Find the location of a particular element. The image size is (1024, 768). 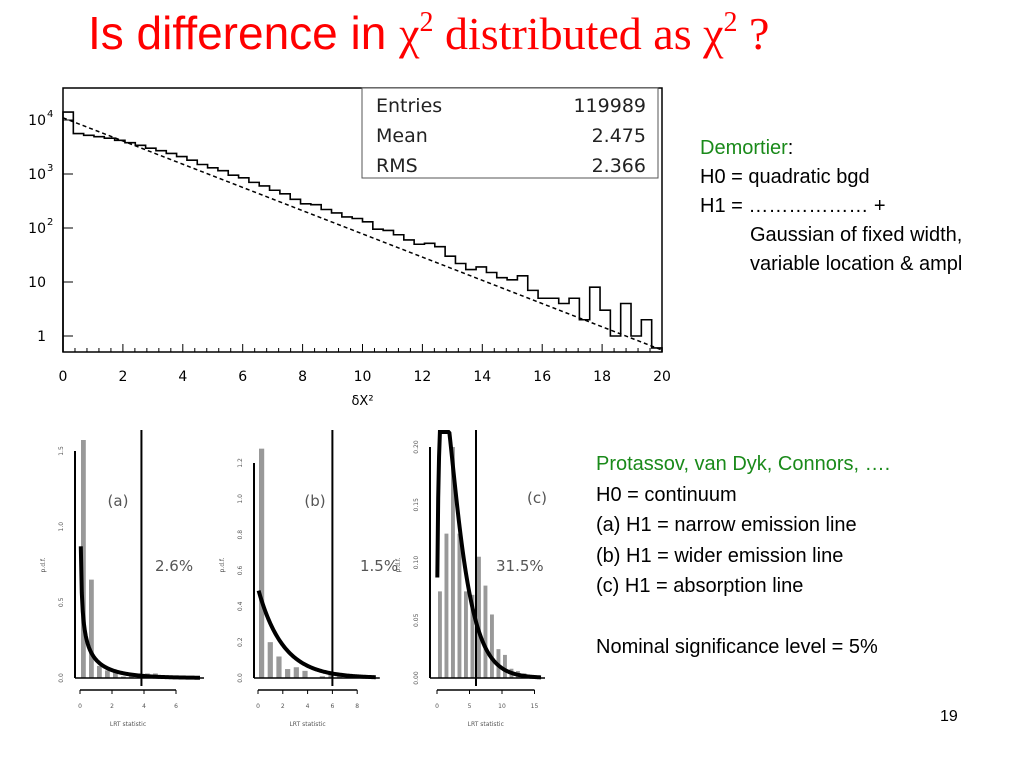

y-tick-exponent: 3 is located at coordinates (50, 168).